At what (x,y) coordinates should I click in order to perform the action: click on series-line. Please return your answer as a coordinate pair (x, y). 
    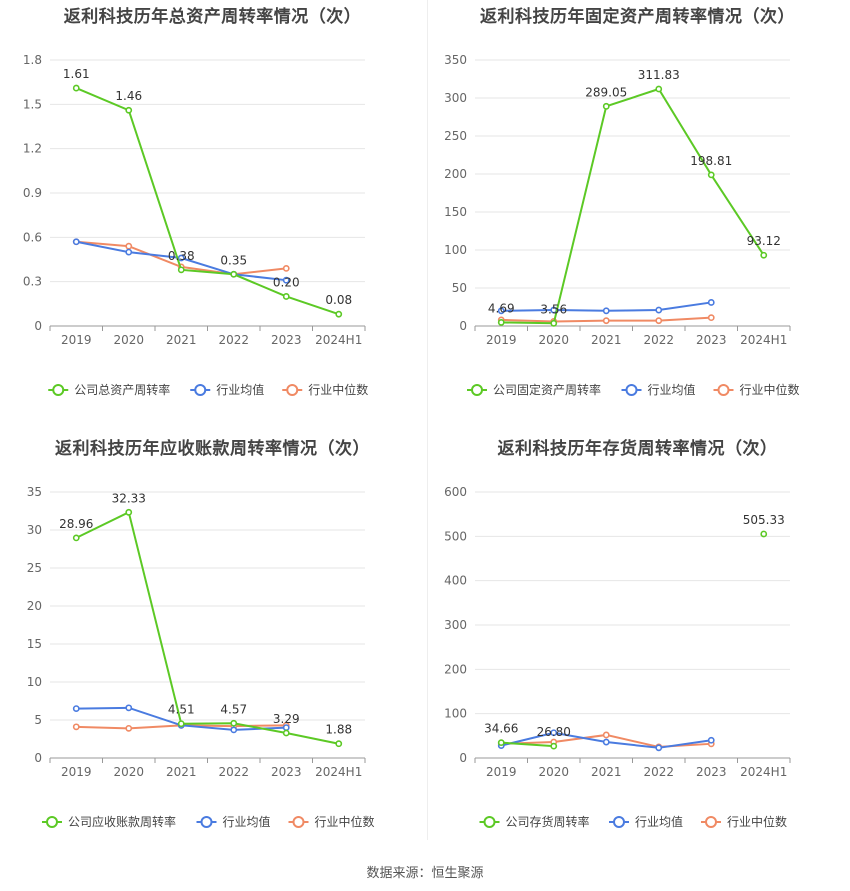
    Looking at the image, I should click on (207, 201).